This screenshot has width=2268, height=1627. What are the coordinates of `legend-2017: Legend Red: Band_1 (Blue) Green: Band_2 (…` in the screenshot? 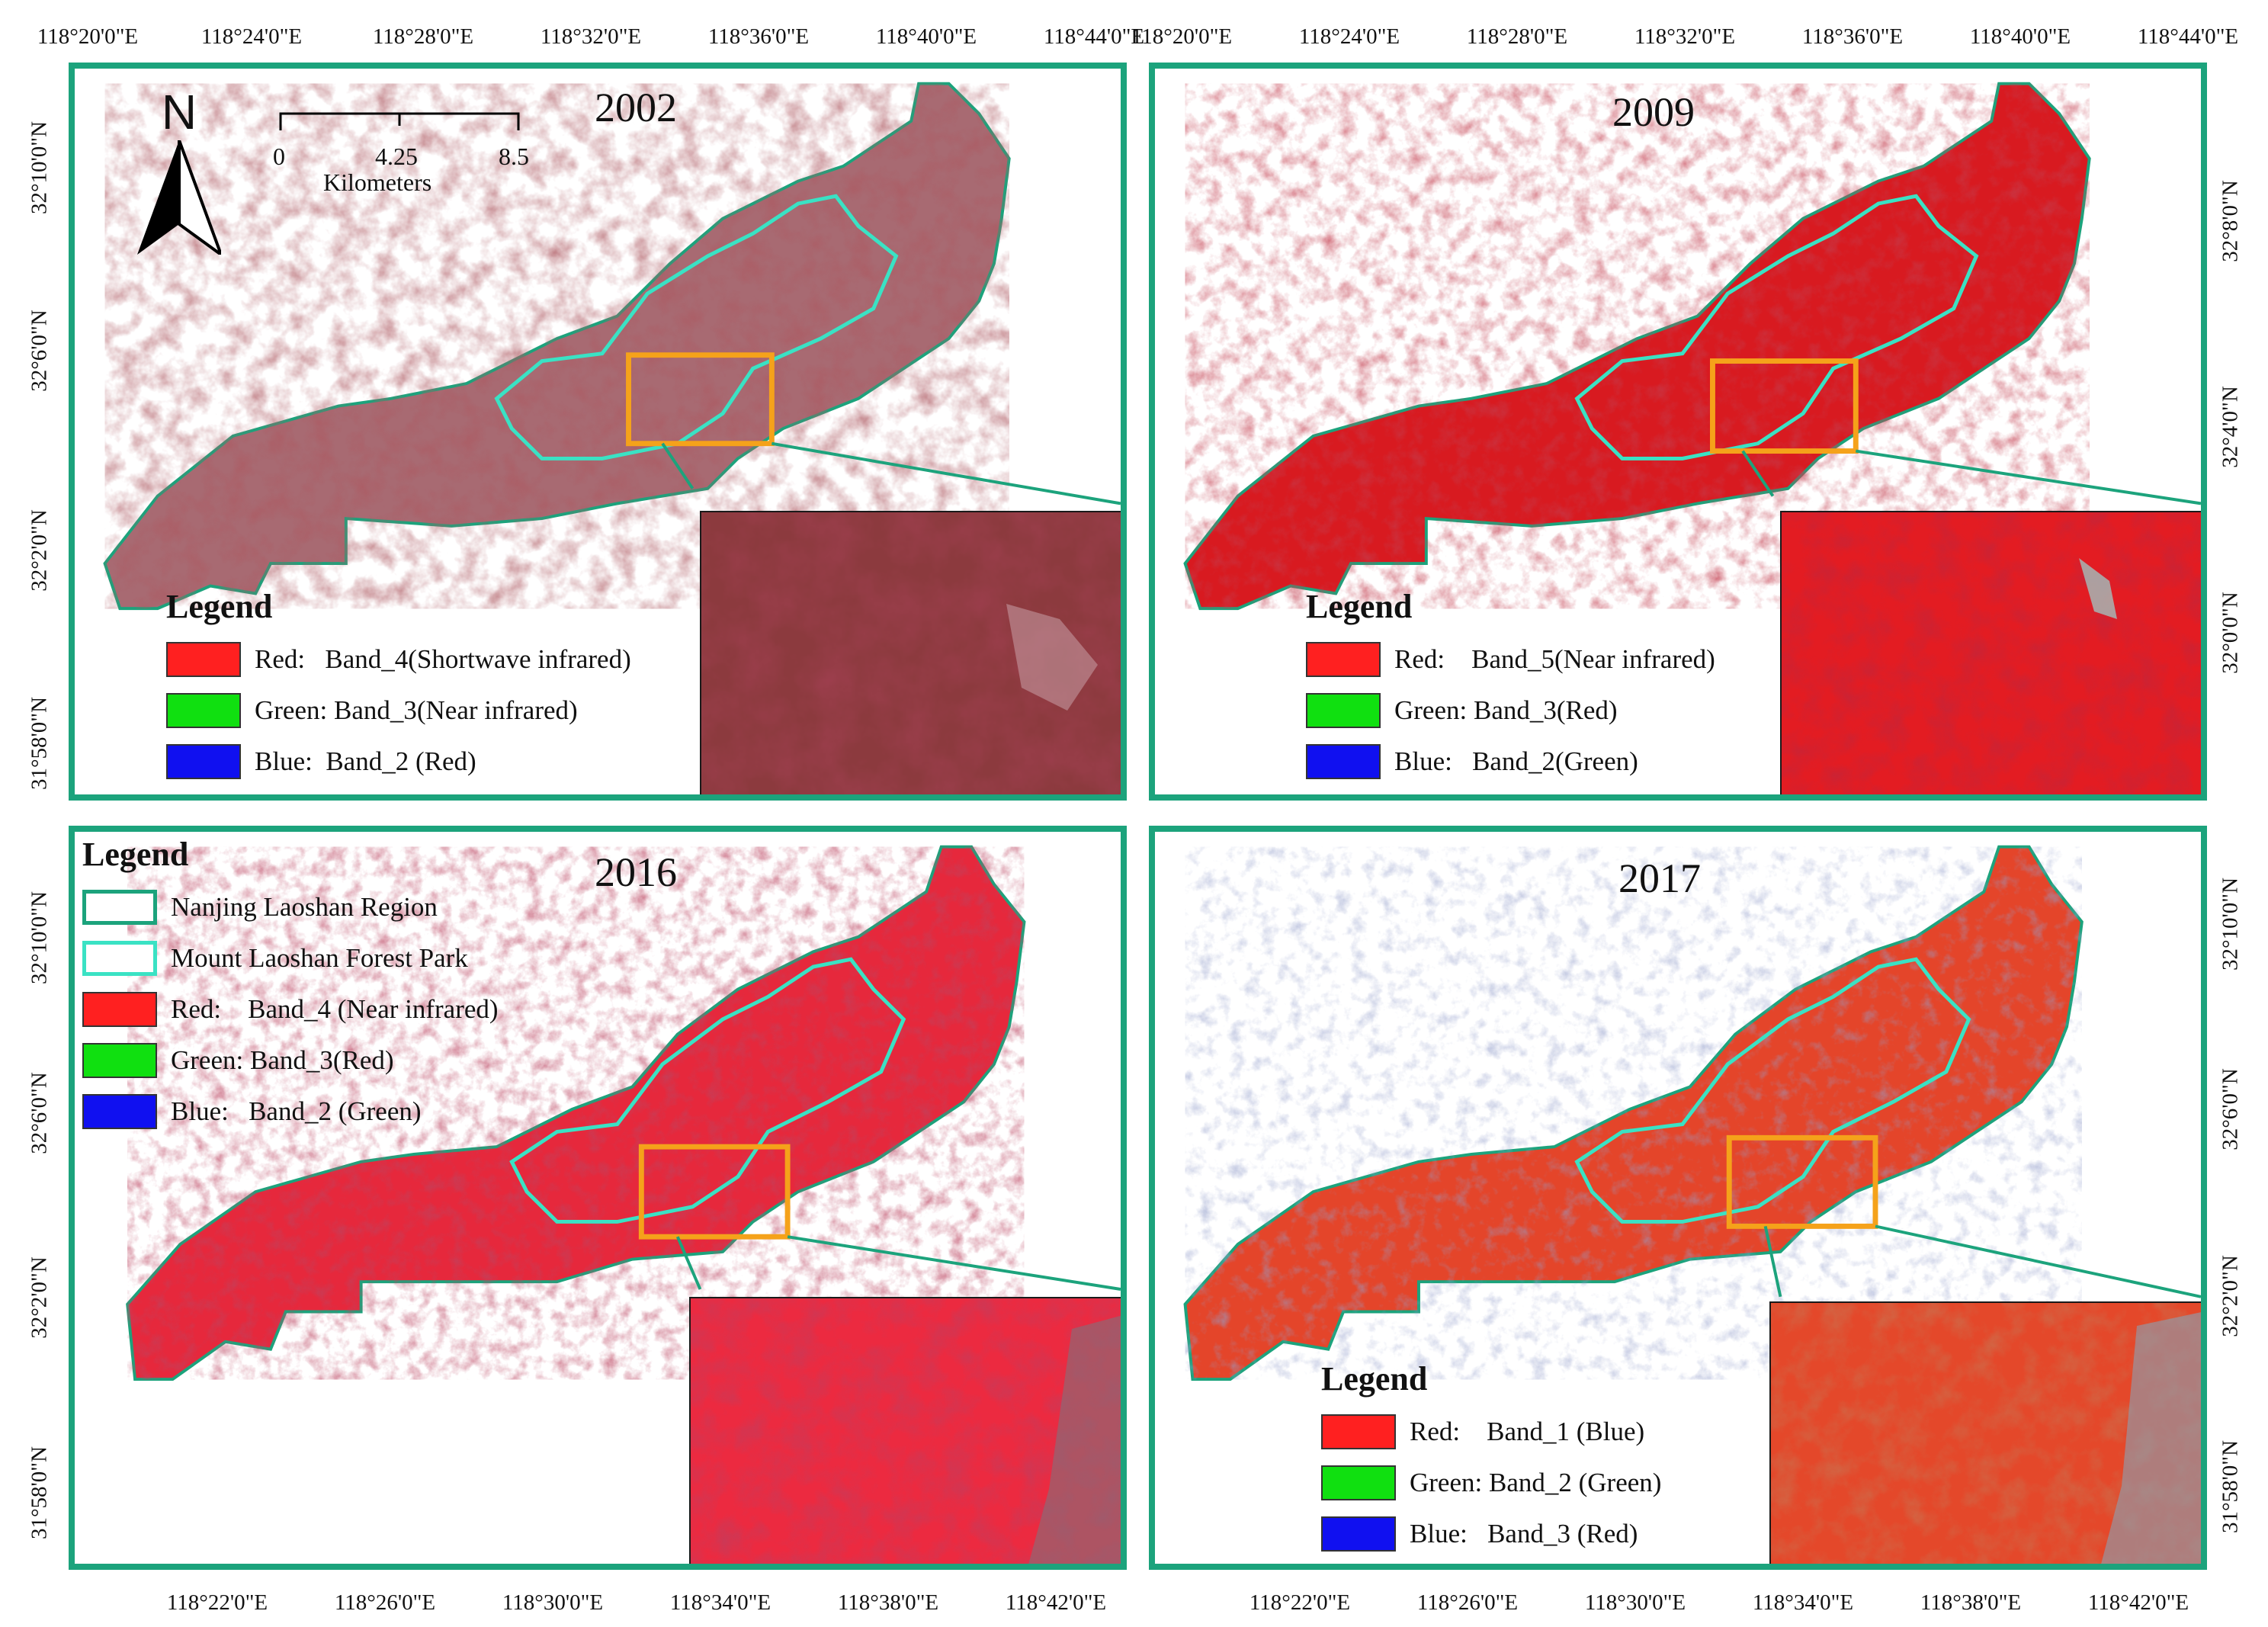 It's located at (1491, 1459).